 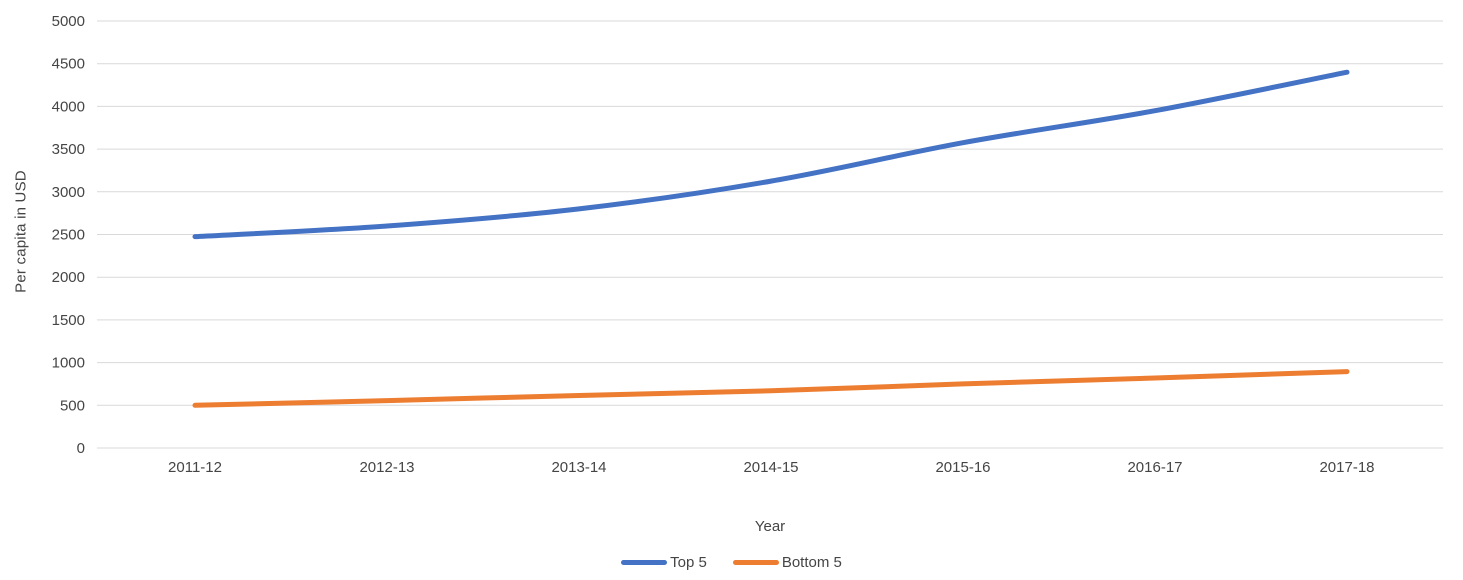 I want to click on y-tick-label-0: 0, so click(x=81, y=448).